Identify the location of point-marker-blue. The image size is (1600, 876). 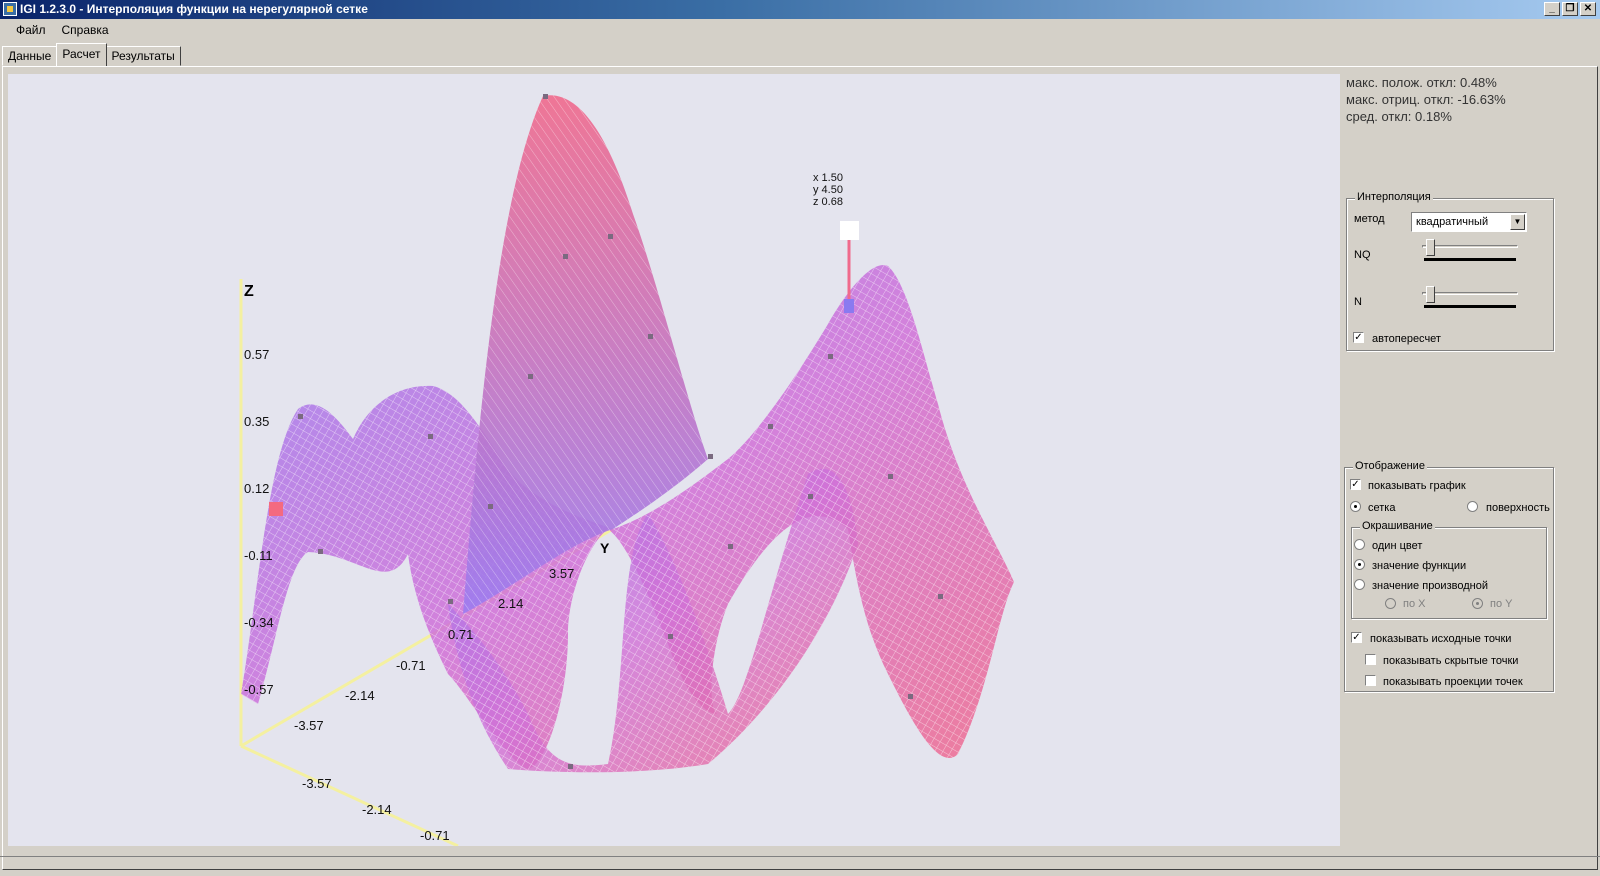
(849, 306).